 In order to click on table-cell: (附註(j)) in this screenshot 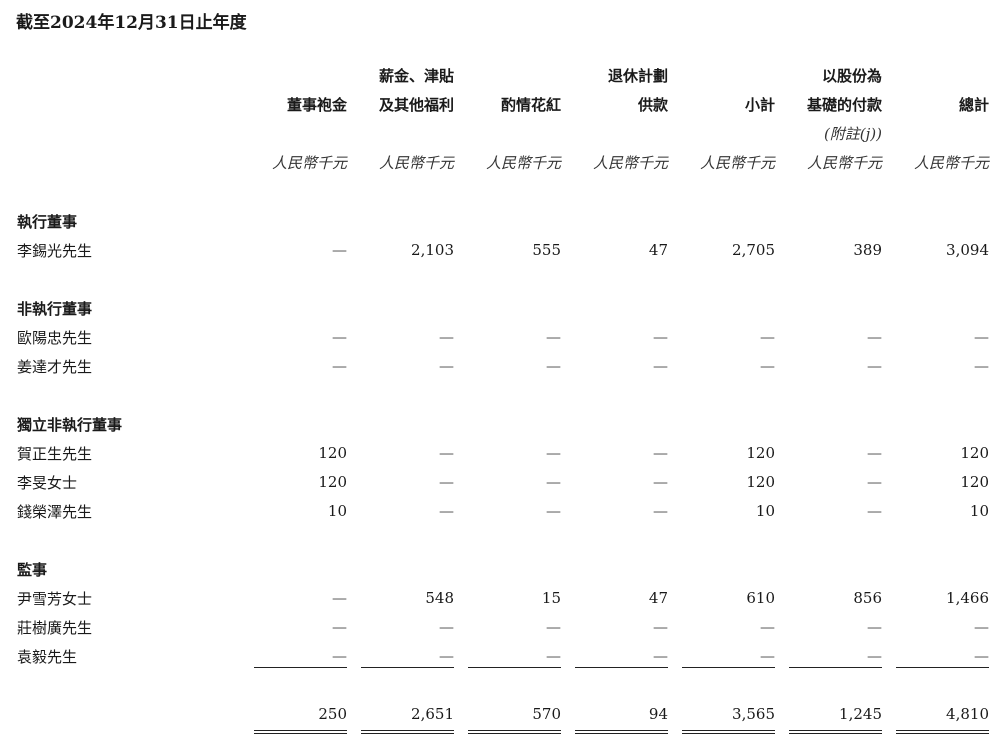, I will do `click(852, 134)`.